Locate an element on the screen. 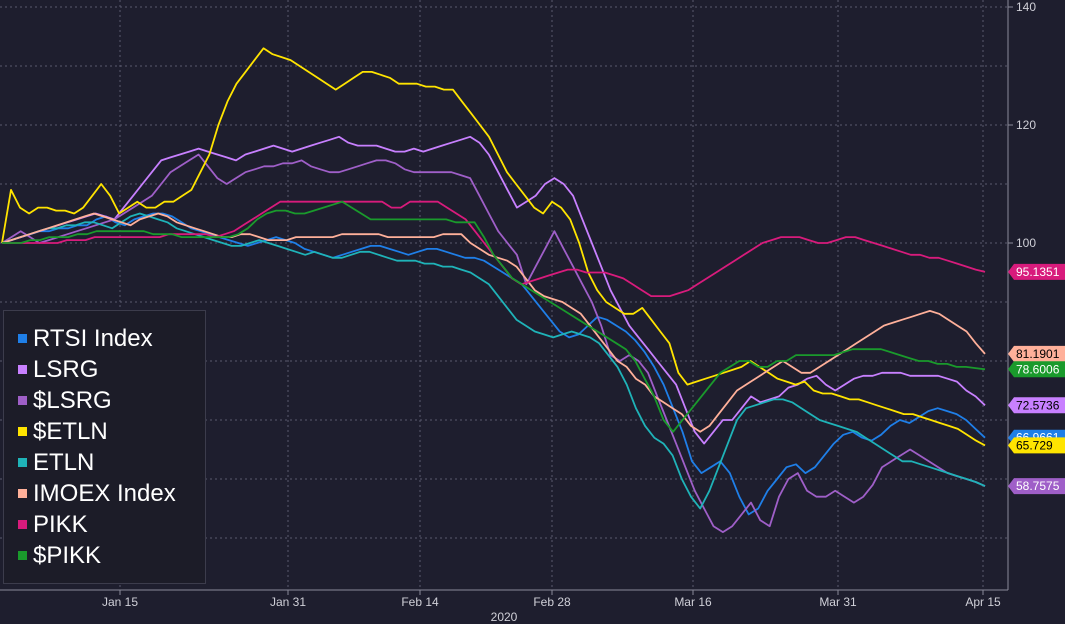 This screenshot has width=1065, height=624. end-value-label: 72.5736 is located at coordinates (1038, 405).